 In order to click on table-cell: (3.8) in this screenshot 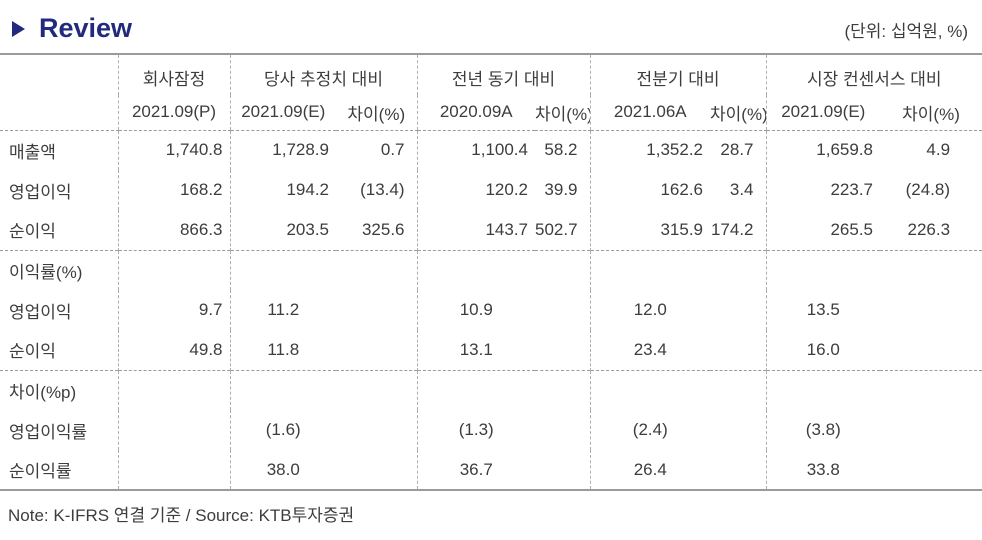, I will do `click(823, 430)`.